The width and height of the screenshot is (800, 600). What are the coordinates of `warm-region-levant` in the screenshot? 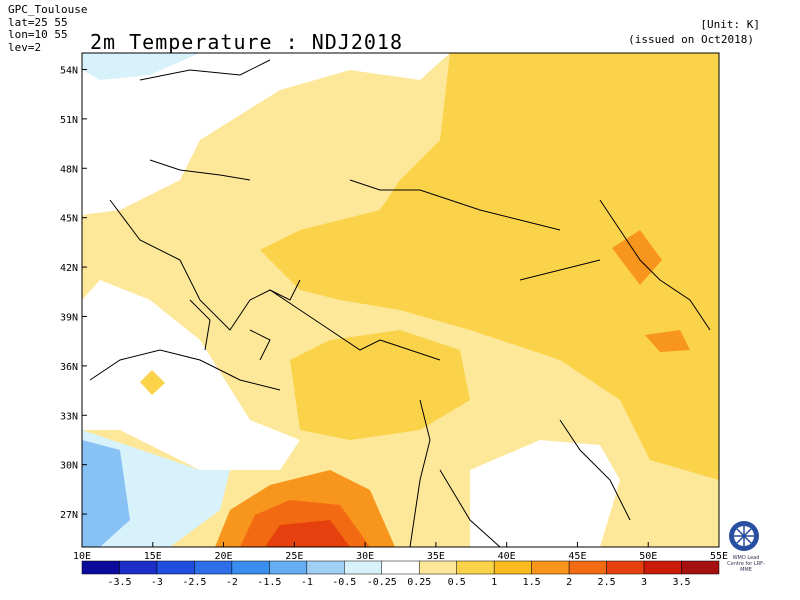 It's located at (380, 385).